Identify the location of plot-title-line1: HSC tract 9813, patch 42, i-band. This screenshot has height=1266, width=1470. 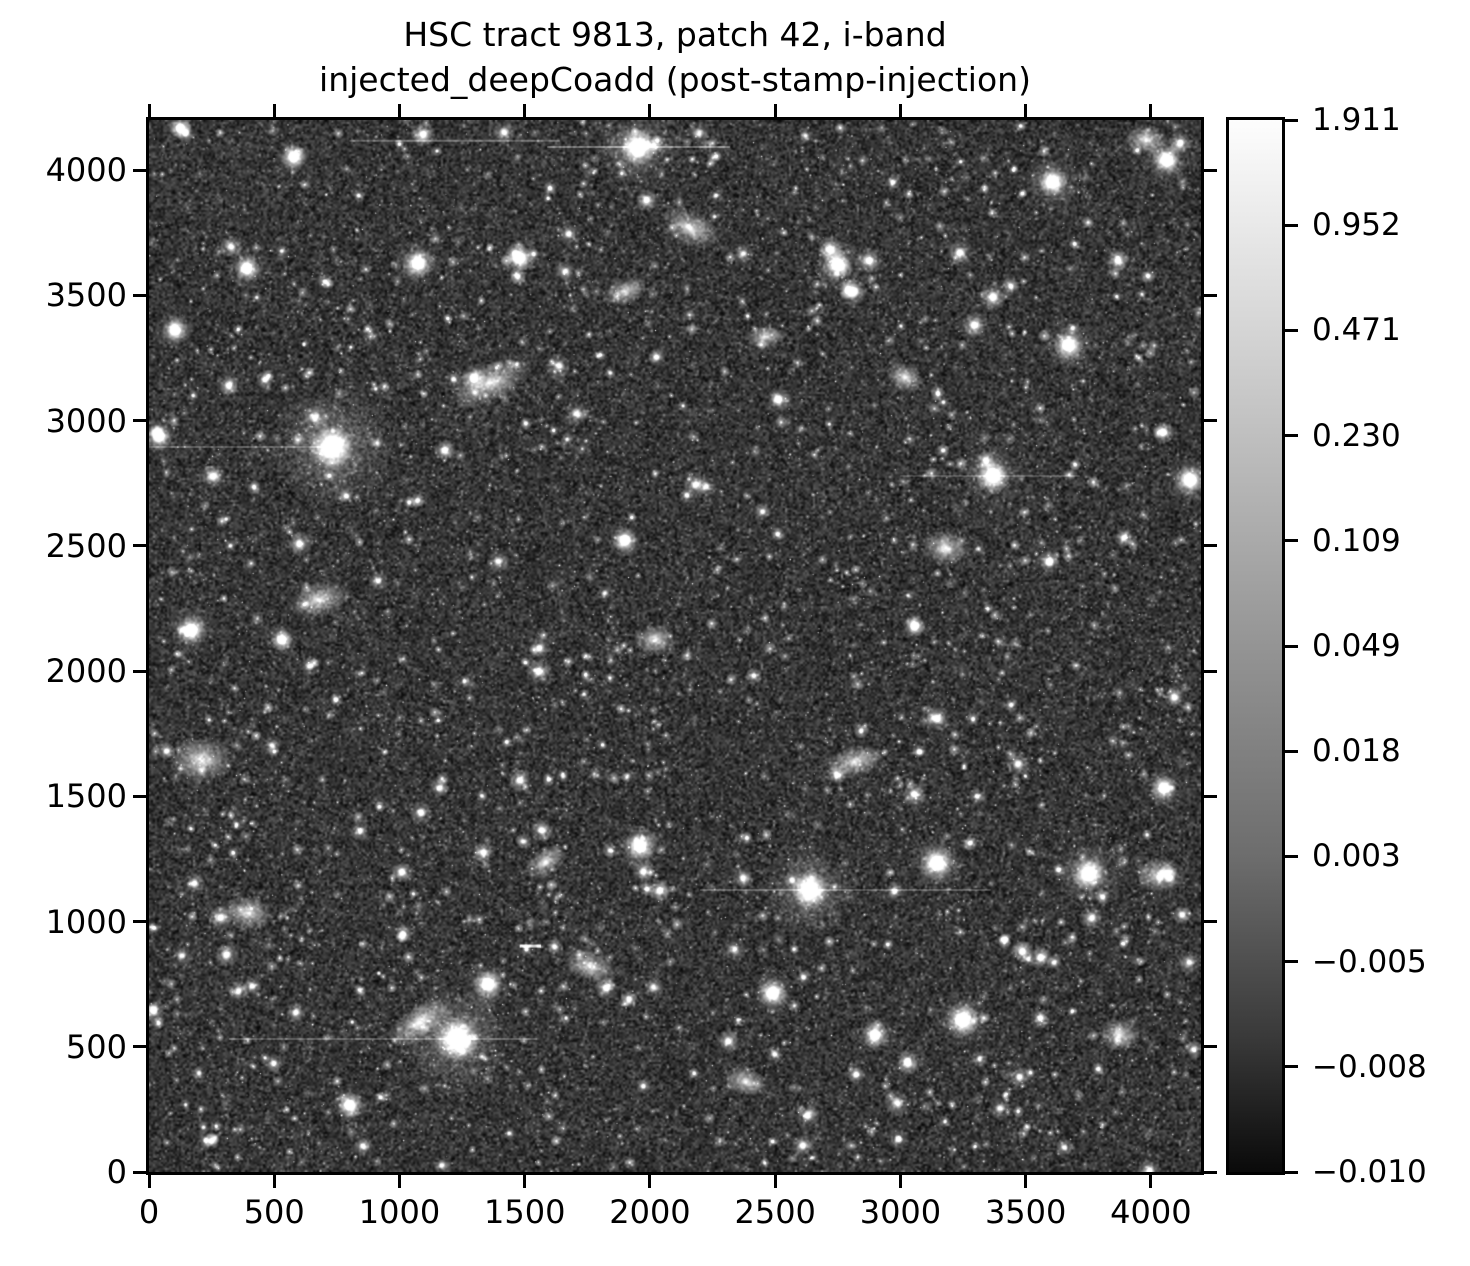
(675, 34).